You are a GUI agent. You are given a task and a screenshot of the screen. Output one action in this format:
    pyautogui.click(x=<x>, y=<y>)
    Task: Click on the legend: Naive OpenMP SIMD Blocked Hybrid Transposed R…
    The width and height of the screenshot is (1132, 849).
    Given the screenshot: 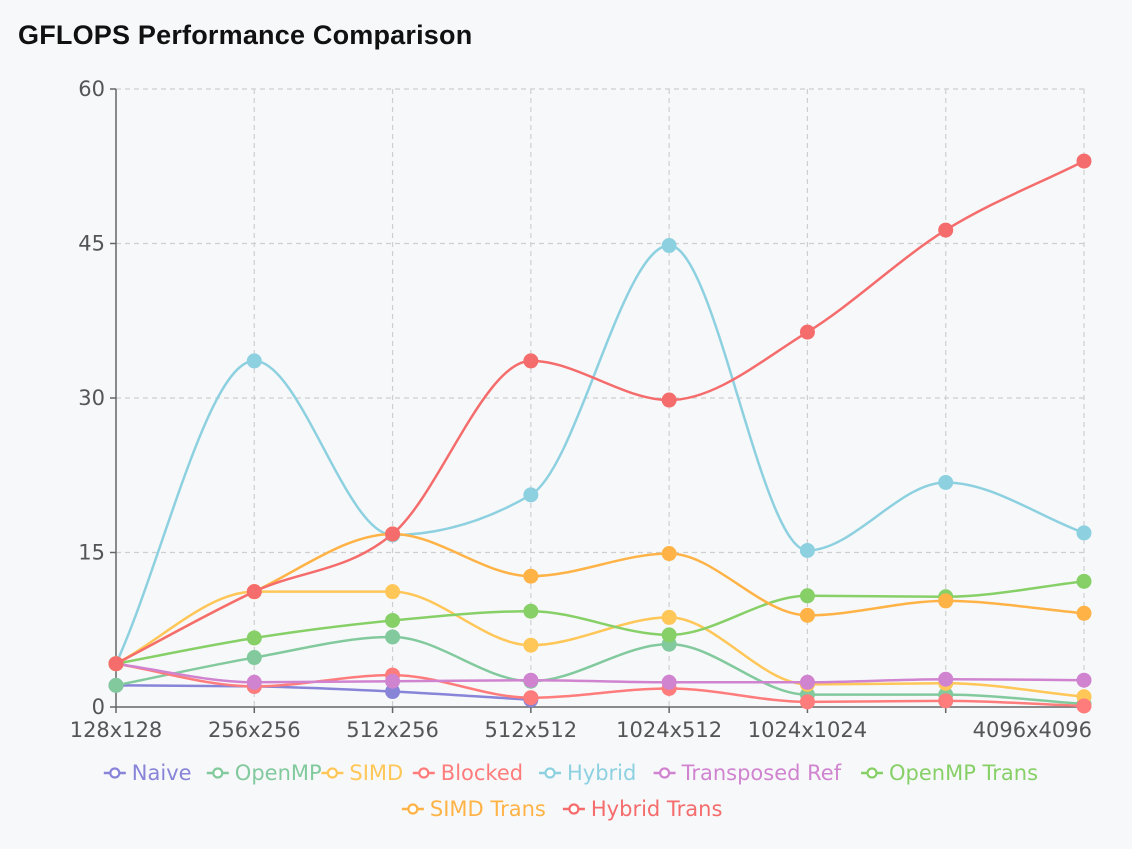 What is the action you would take?
    pyautogui.click(x=570, y=791)
    